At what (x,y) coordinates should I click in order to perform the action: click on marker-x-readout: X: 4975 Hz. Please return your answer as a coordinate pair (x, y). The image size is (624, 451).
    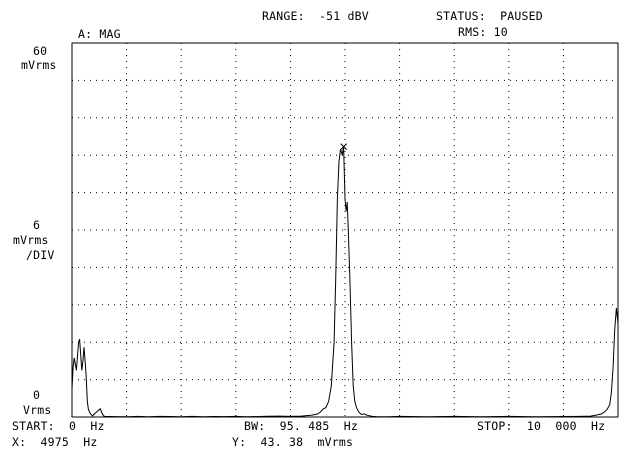
    Looking at the image, I should click on (55, 442).